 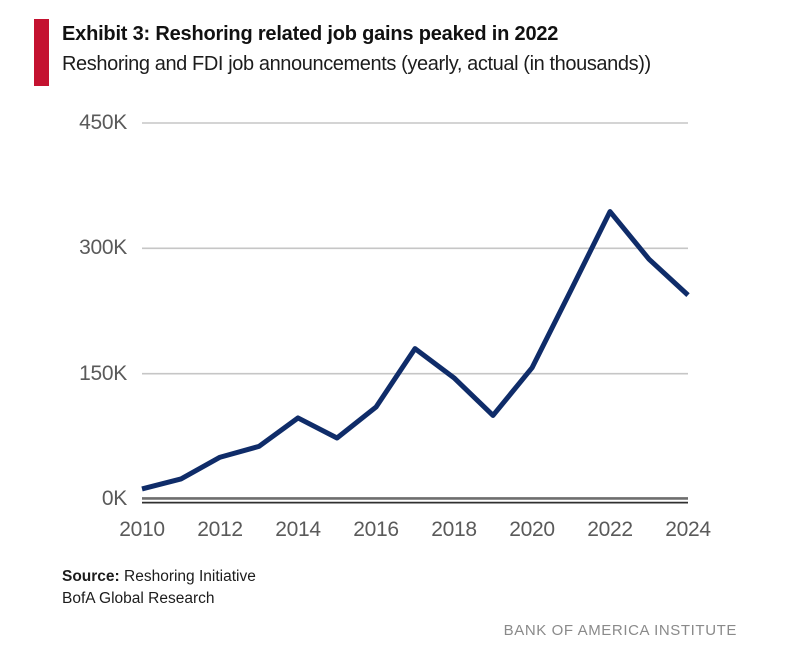 What do you see at coordinates (103, 373) in the screenshot?
I see `y-tick-label-150K: 150K` at bounding box center [103, 373].